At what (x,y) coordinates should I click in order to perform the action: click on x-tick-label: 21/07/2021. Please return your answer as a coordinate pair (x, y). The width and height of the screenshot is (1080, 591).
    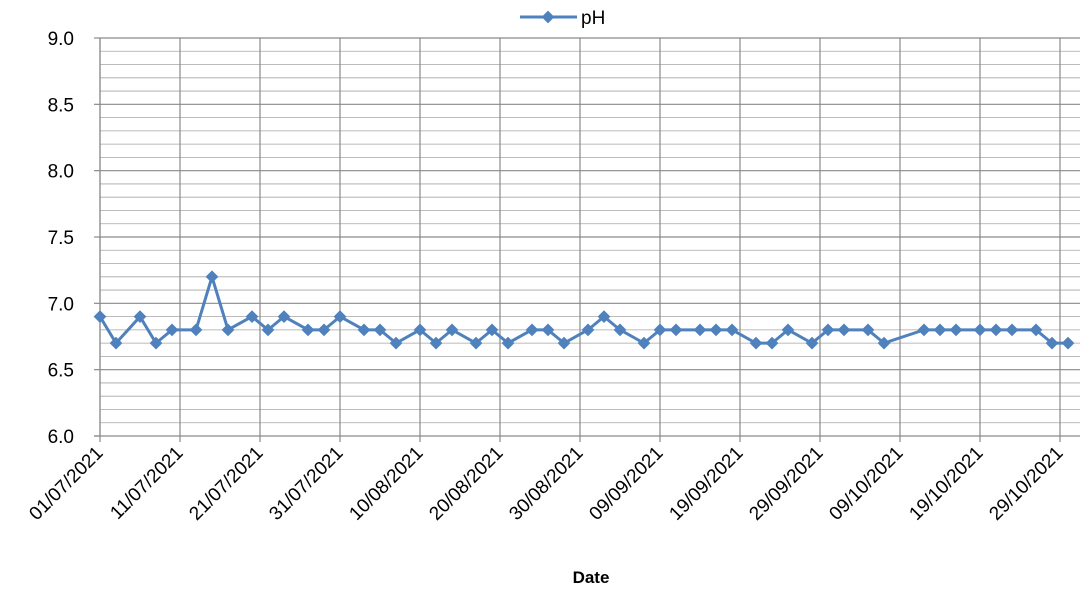
    Looking at the image, I should click on (226, 484).